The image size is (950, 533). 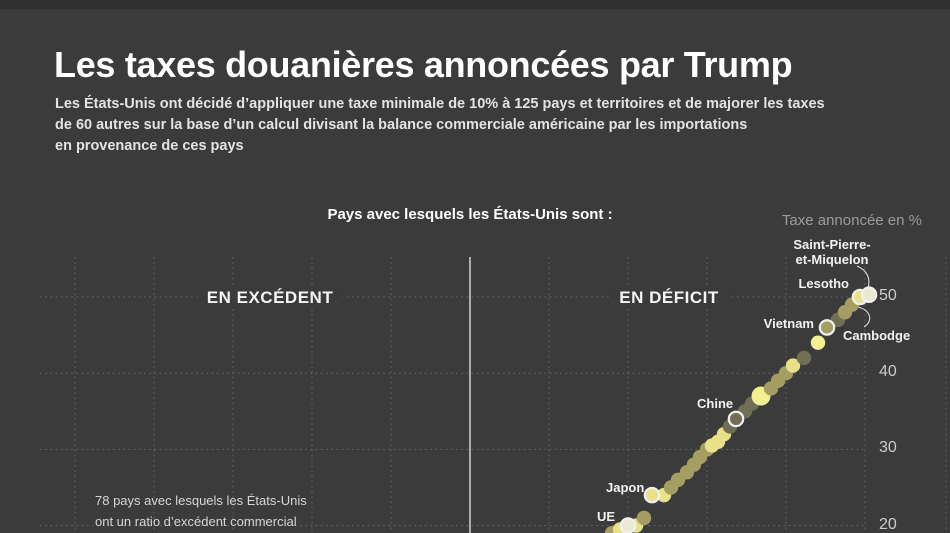 I want to click on top-border-strip, so click(x=475, y=4).